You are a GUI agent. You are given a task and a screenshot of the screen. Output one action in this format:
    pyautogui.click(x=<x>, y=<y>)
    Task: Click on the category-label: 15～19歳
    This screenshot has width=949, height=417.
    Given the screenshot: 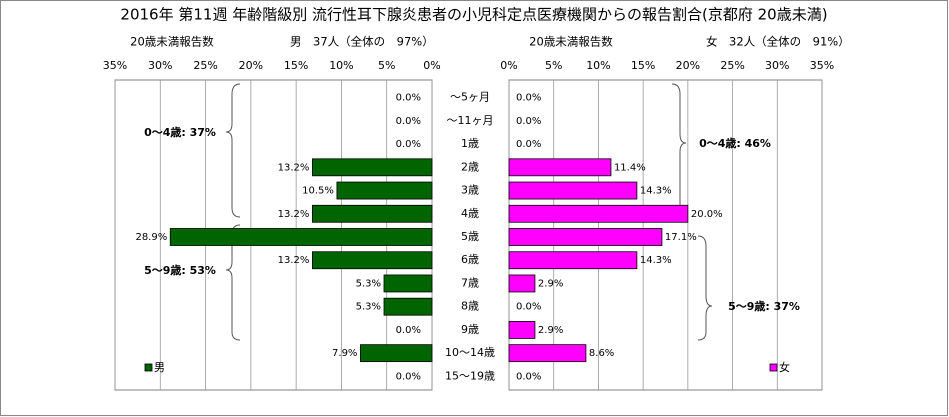 What is the action you would take?
    pyautogui.click(x=470, y=375)
    